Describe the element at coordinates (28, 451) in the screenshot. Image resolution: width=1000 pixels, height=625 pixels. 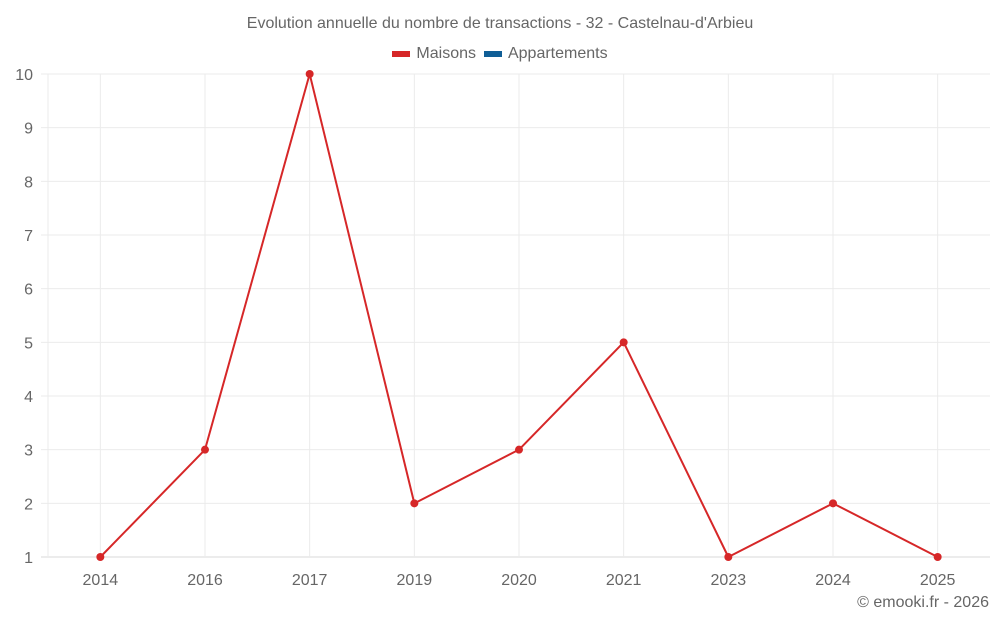
I see `y-tick-label: 3` at that location.